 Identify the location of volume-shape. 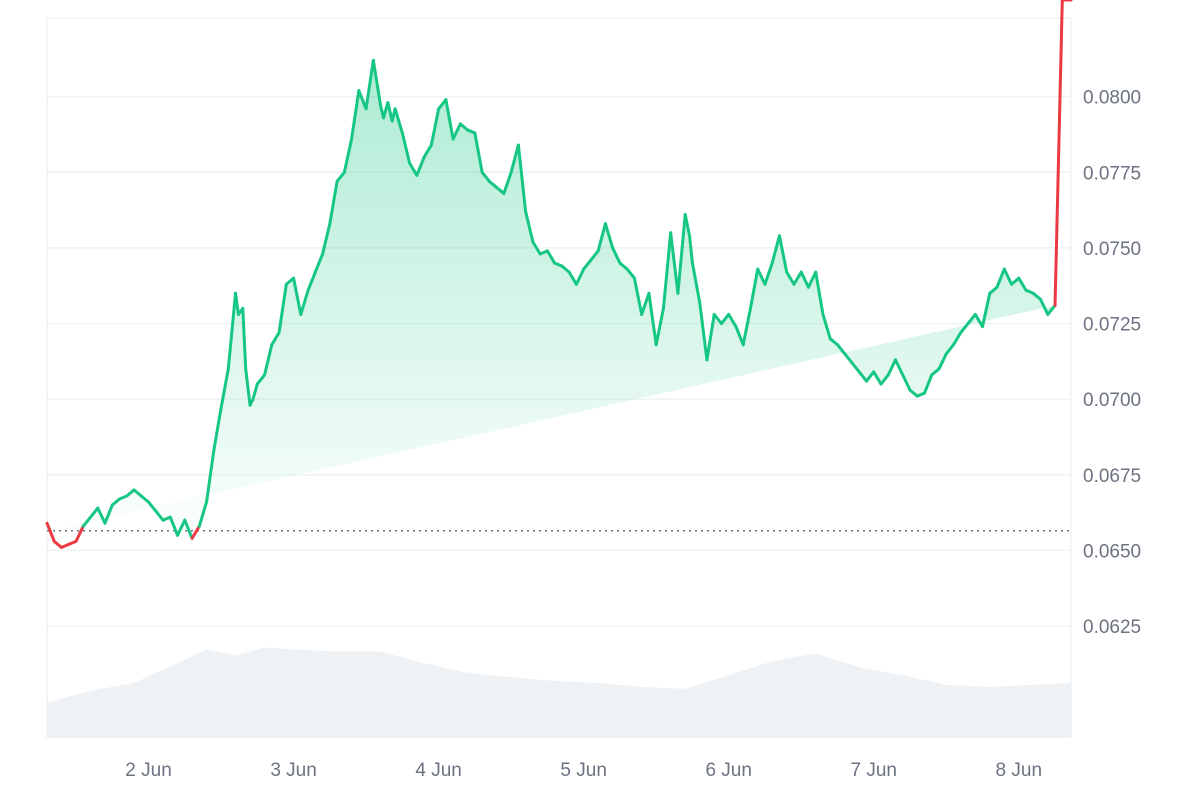
(559, 692).